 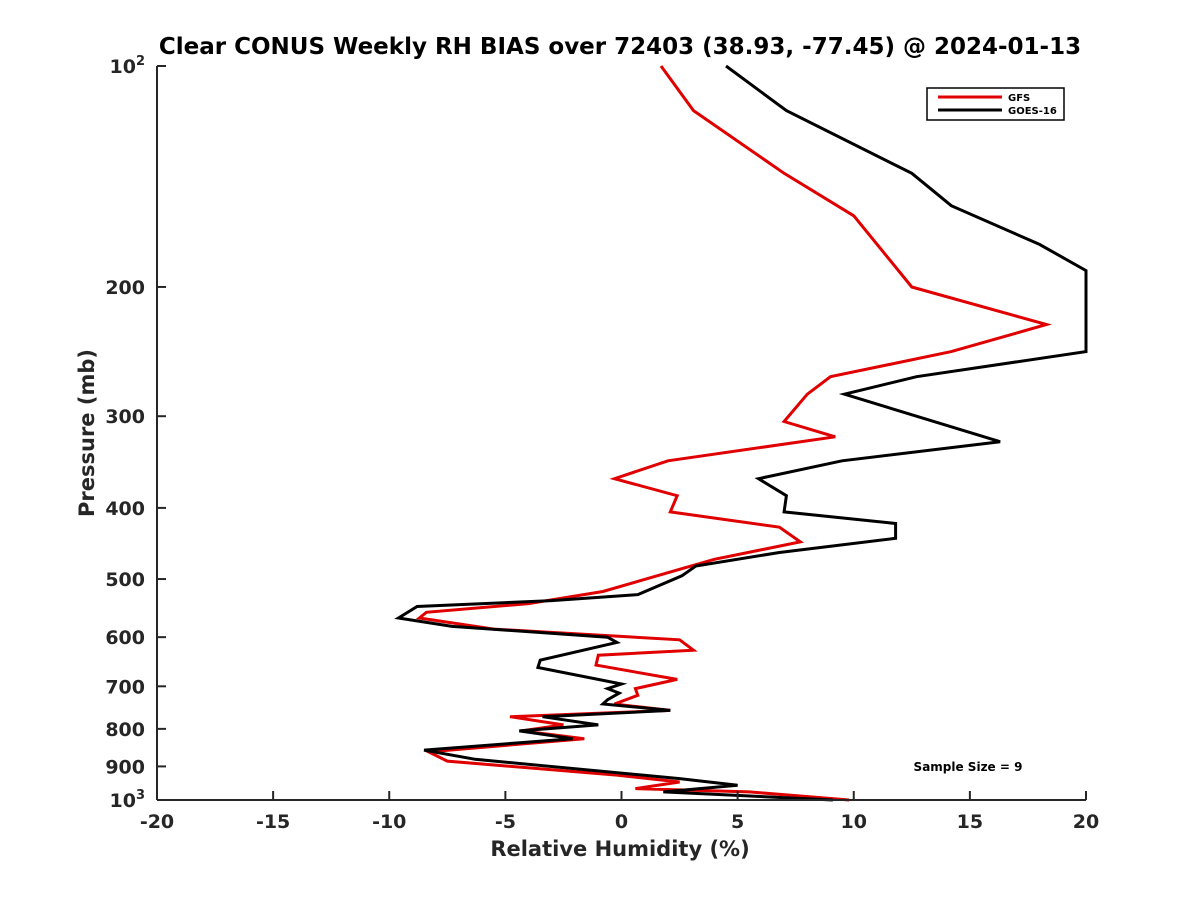 What do you see at coordinates (968, 767) in the screenshot?
I see `sample-size-annotation: Sample Size = 9` at bounding box center [968, 767].